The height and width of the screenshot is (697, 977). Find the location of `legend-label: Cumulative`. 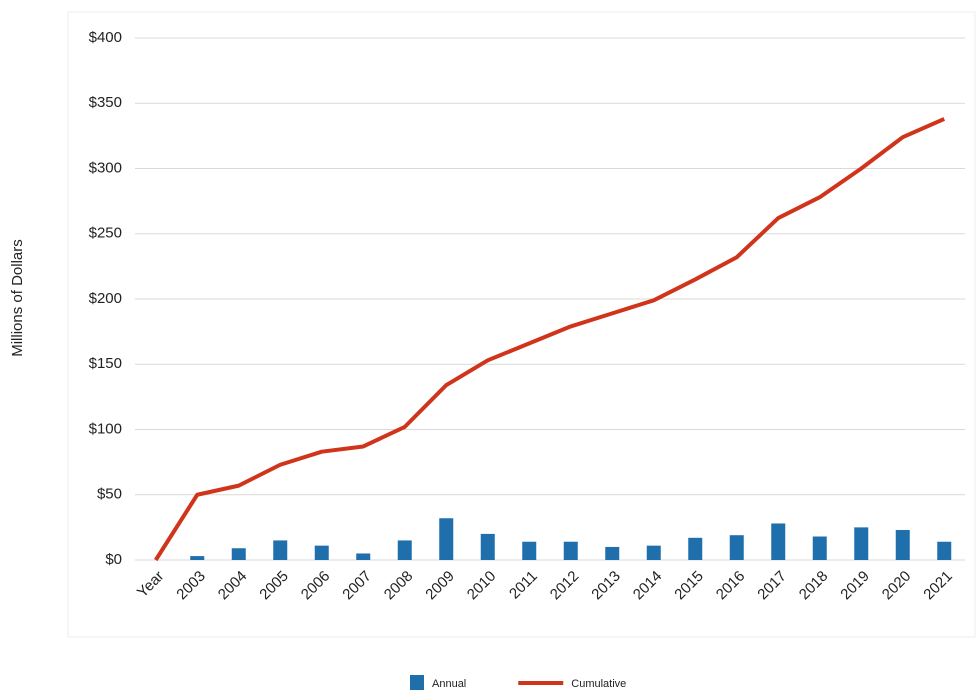

legend-label: Cumulative is located at coordinates (598, 684).